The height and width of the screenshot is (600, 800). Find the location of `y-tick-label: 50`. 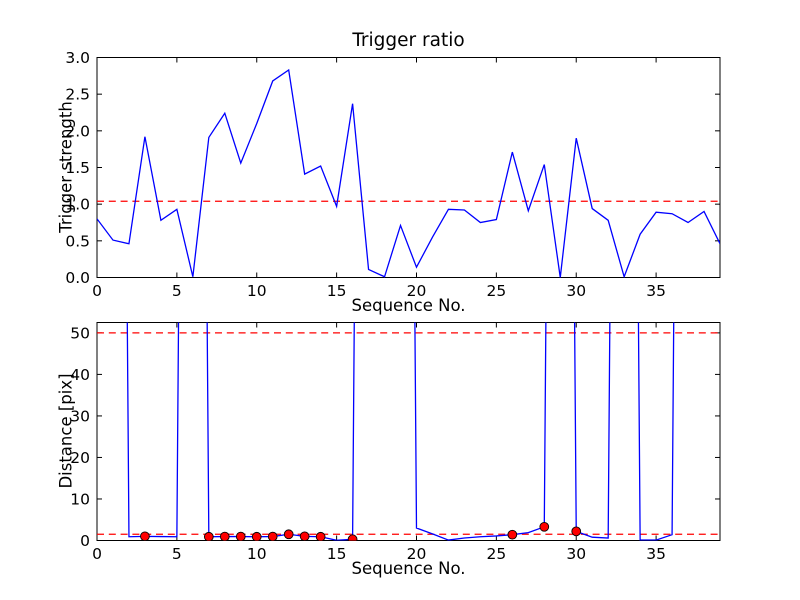

y-tick-label: 50 is located at coordinates (80, 333).